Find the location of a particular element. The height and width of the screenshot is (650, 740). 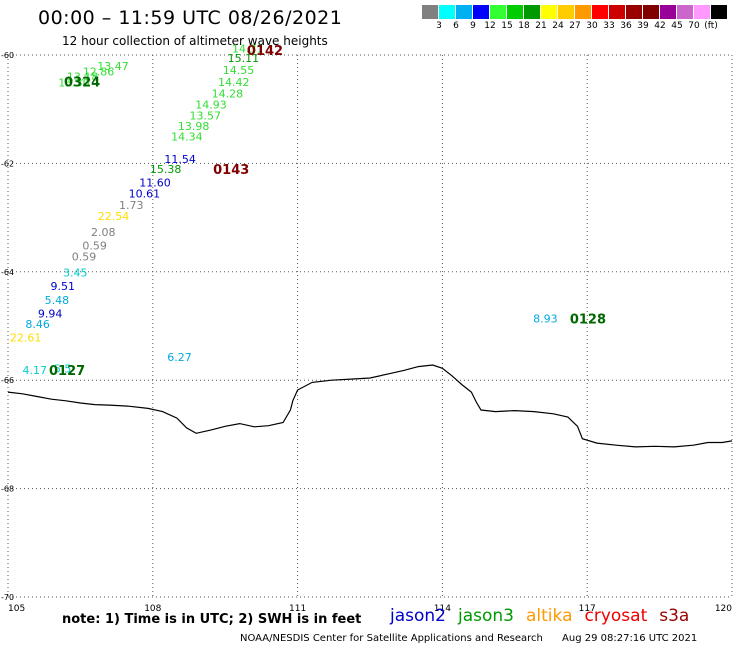

legend-item-jason3: jason3 is located at coordinates (486, 616).